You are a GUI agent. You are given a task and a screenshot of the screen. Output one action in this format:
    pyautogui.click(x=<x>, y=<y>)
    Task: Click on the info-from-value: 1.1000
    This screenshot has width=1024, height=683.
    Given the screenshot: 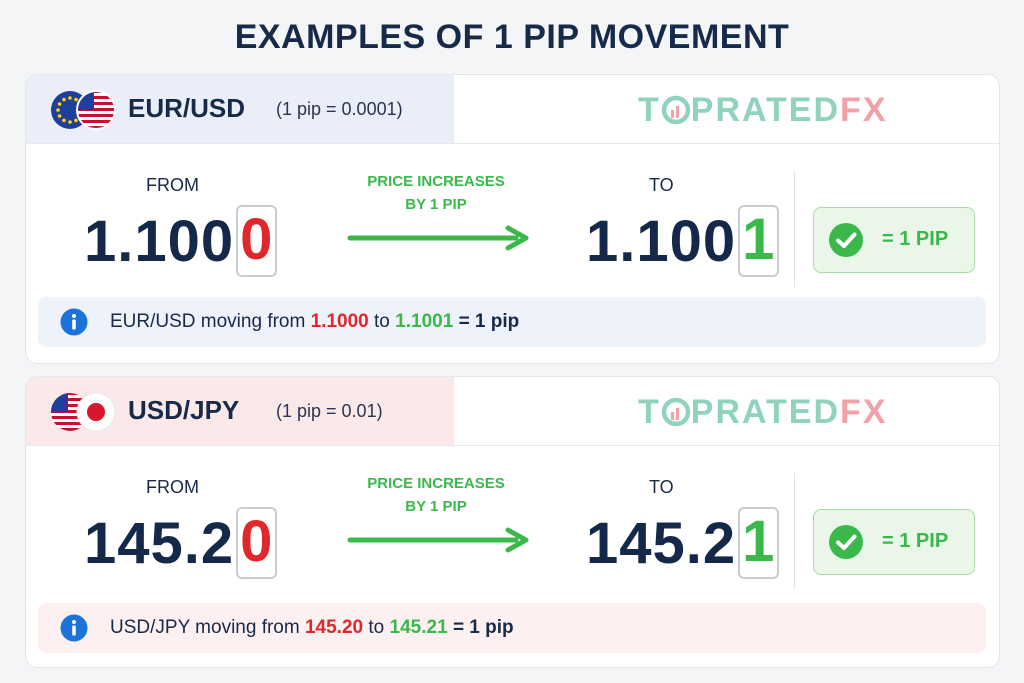 What is the action you would take?
    pyautogui.click(x=339, y=321)
    